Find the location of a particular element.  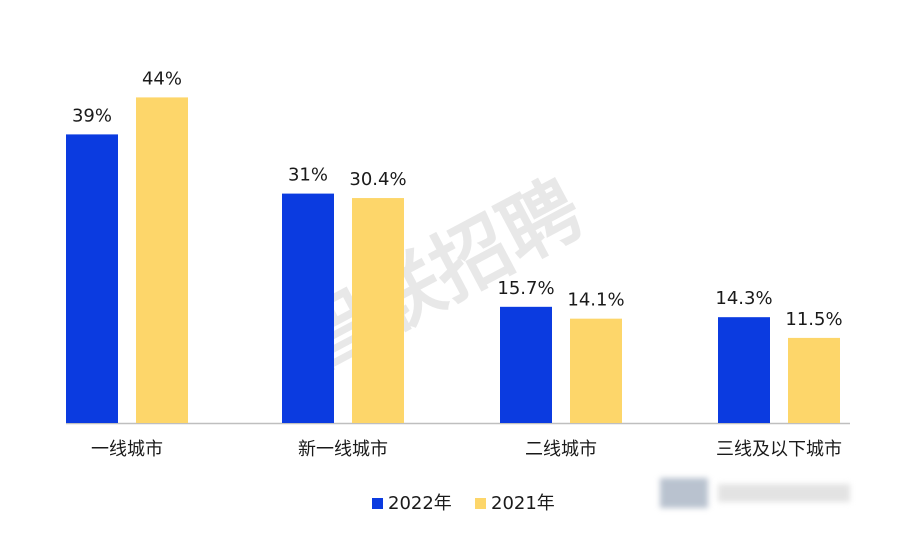

data-label: 30.4% is located at coordinates (377, 179).